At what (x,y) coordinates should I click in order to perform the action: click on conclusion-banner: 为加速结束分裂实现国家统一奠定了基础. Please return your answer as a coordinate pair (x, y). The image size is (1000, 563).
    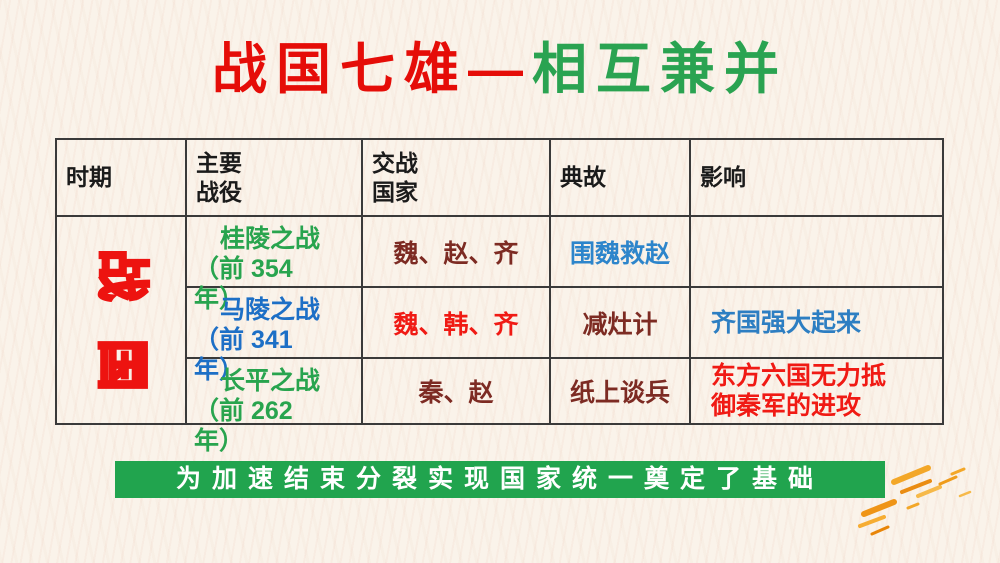
    Looking at the image, I should click on (500, 479).